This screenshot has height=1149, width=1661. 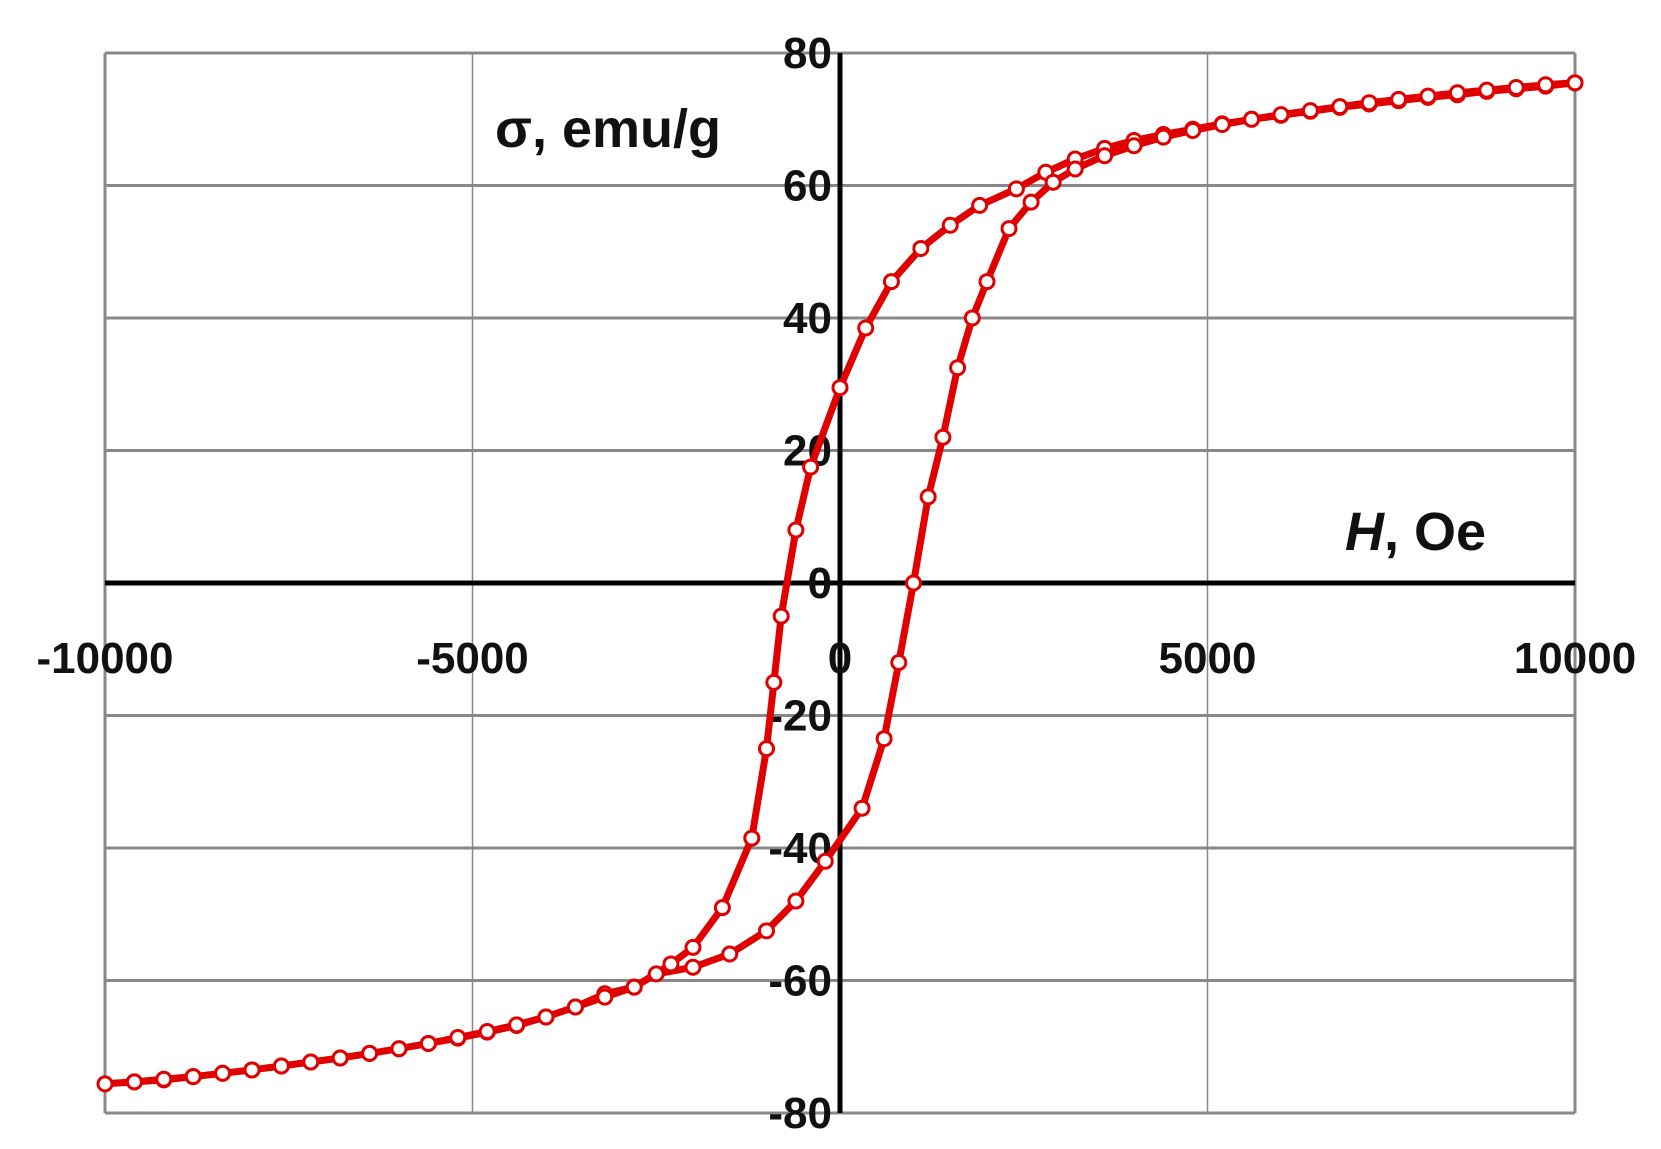 What do you see at coordinates (820, 583) in the screenshot?
I see `y-tick-label: 0` at bounding box center [820, 583].